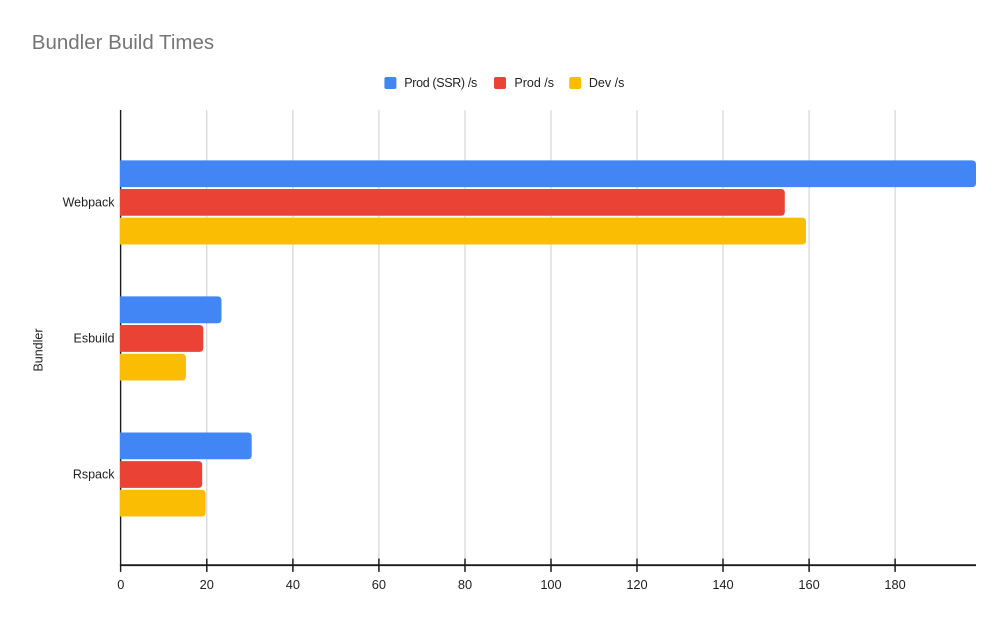 Image resolution: width=1007 pixels, height=623 pixels. What do you see at coordinates (94, 339) in the screenshot?
I see `svg-text: Esbuild` at bounding box center [94, 339].